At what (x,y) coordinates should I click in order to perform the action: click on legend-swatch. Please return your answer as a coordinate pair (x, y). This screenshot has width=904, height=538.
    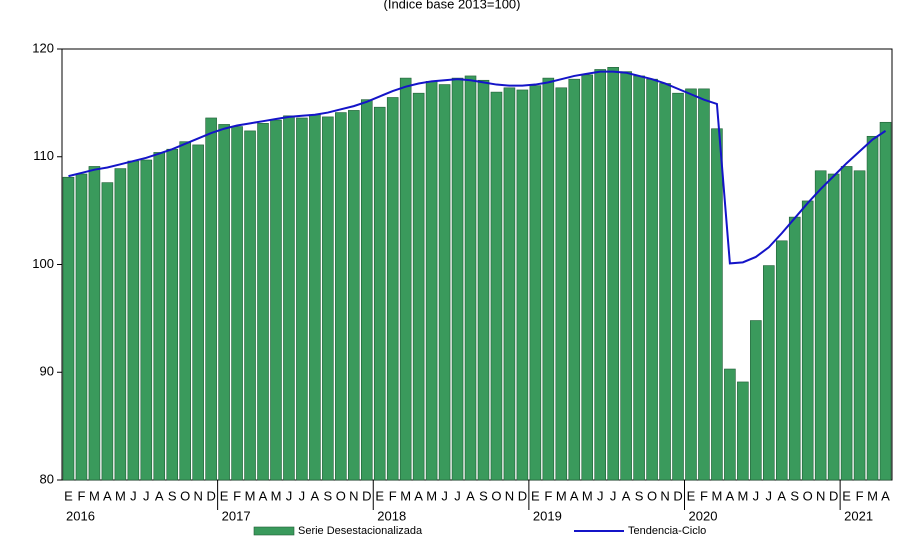
    Looking at the image, I should click on (274, 531).